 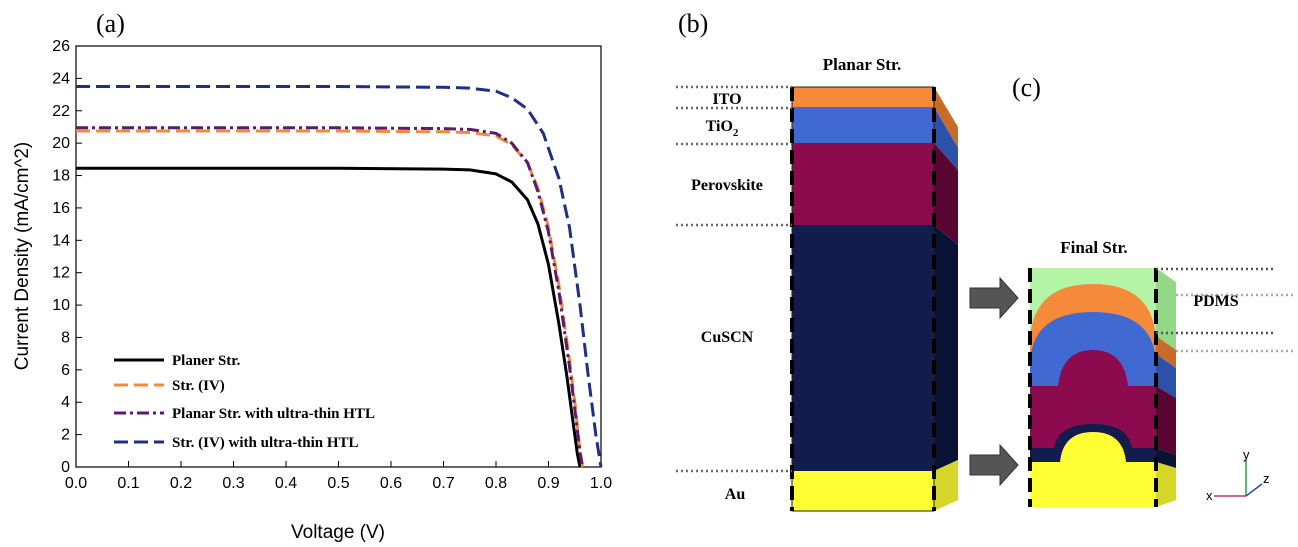 I want to click on label-ito: ITO, so click(x=726, y=99).